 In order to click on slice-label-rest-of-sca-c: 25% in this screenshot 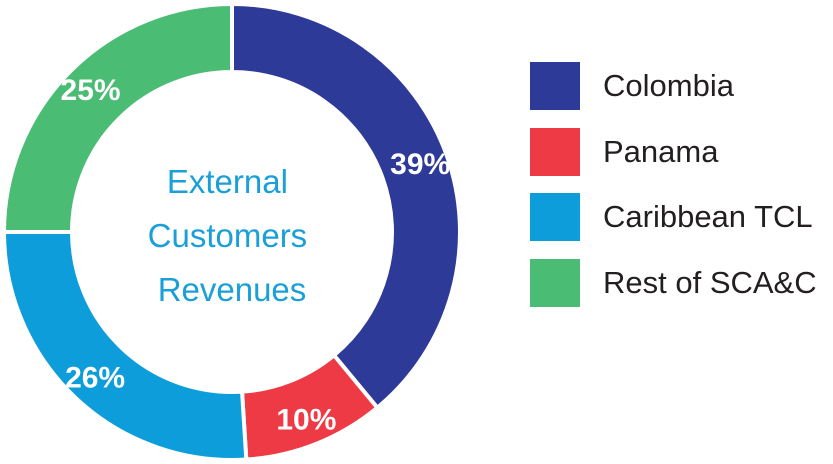, I will do `click(91, 90)`.